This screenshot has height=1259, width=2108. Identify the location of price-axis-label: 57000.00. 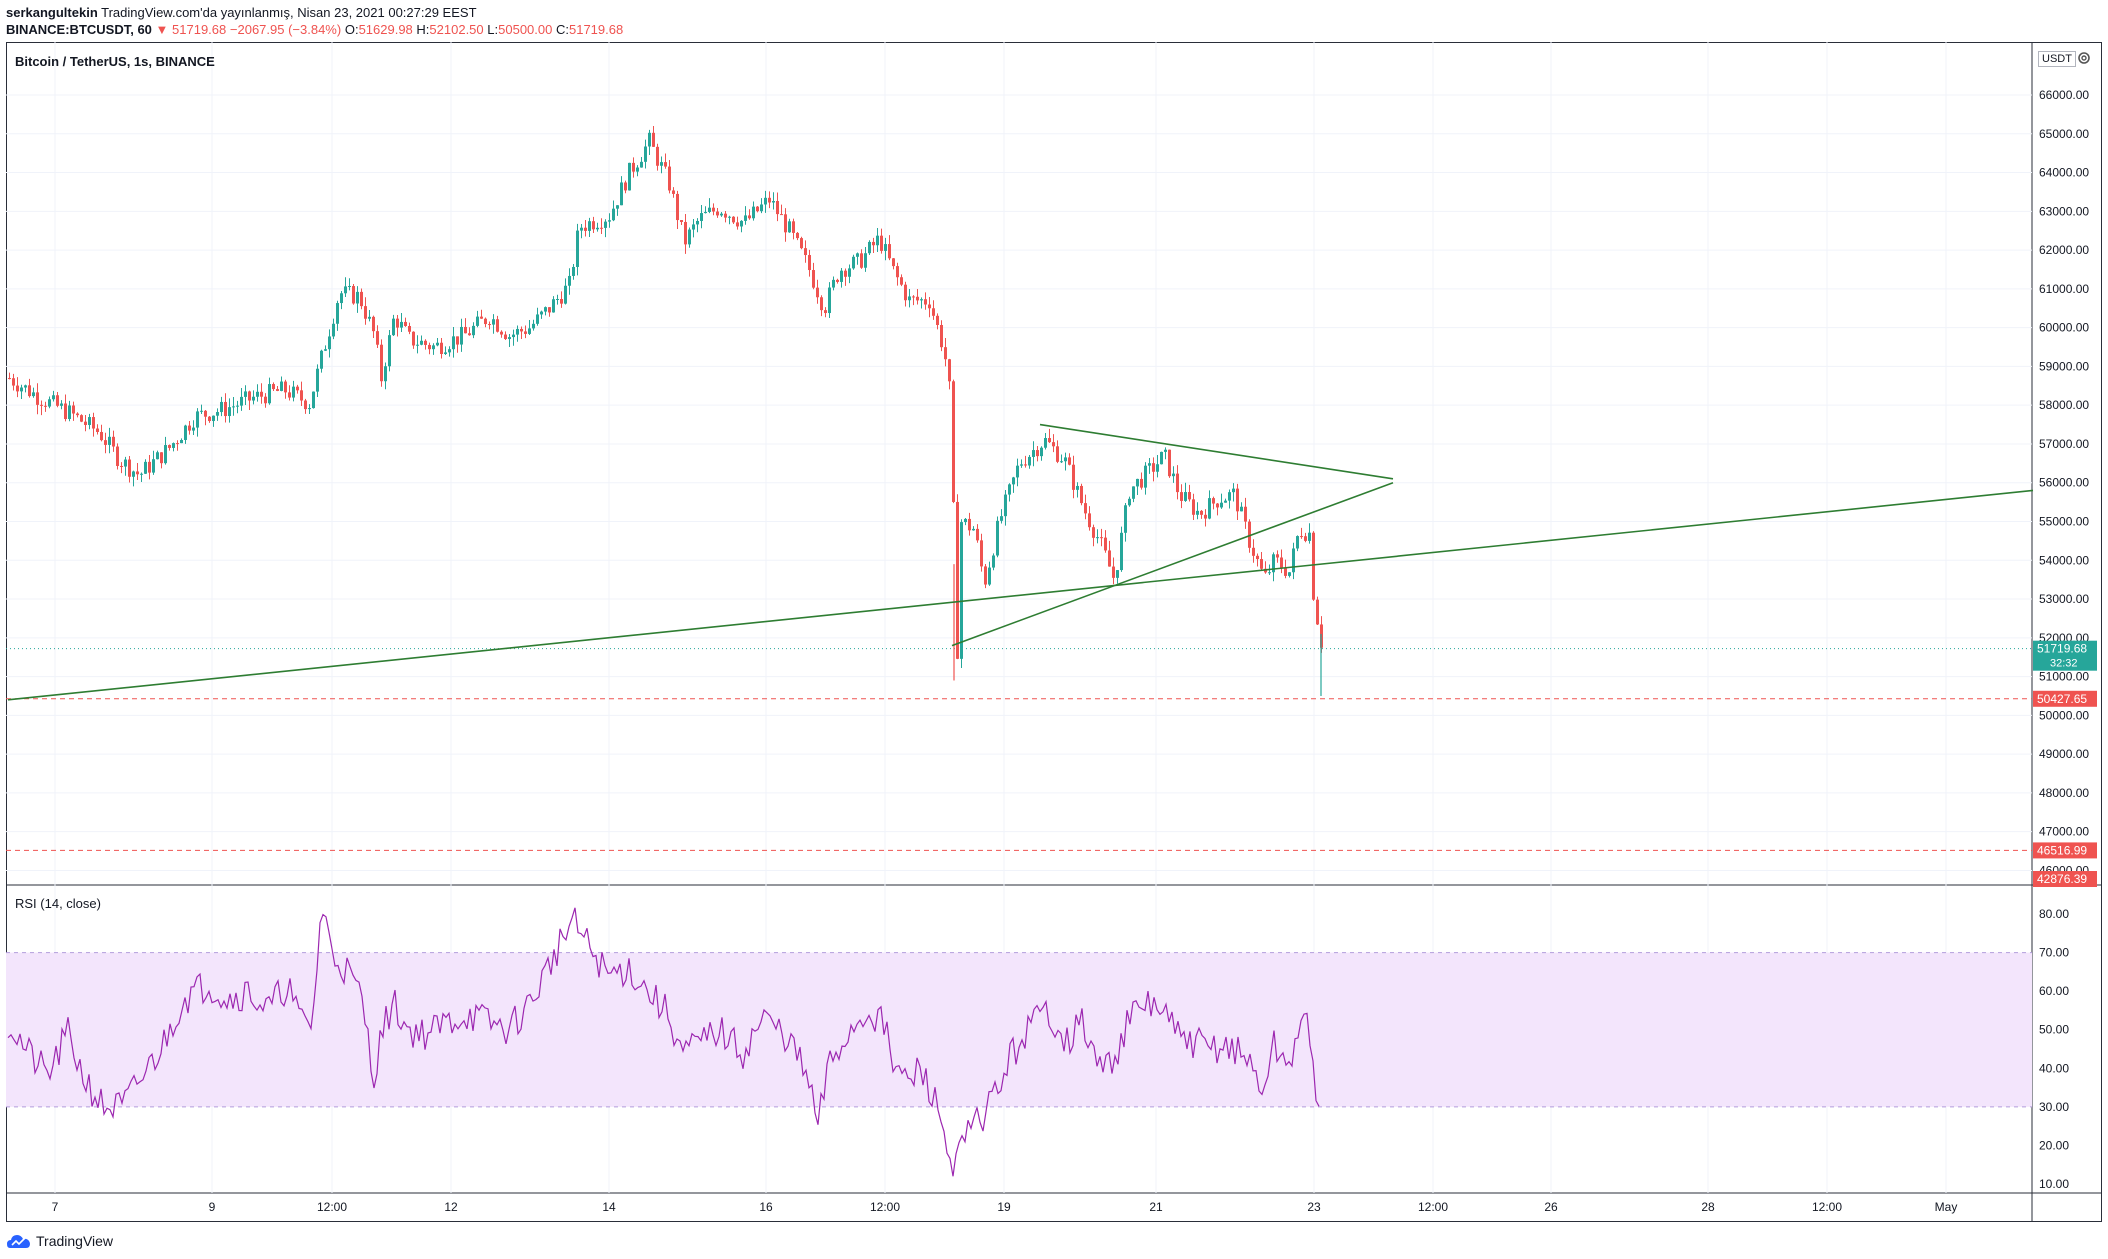
(2064, 444).